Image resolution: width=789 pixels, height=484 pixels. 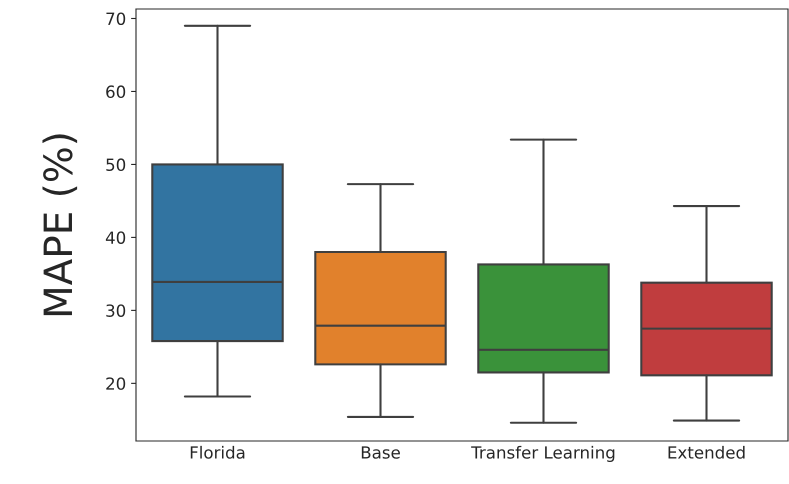 What do you see at coordinates (60, 225) in the screenshot?
I see `y-axis-title: MAPE (%)` at bounding box center [60, 225].